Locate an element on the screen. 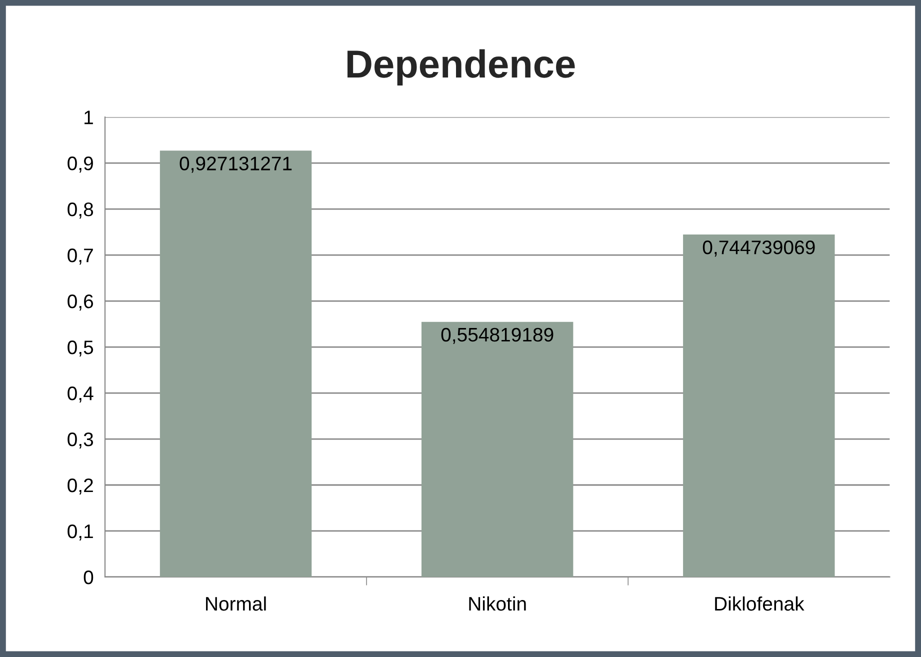 The image size is (921, 657). y-tick-label: 0,7 is located at coordinates (80, 256).